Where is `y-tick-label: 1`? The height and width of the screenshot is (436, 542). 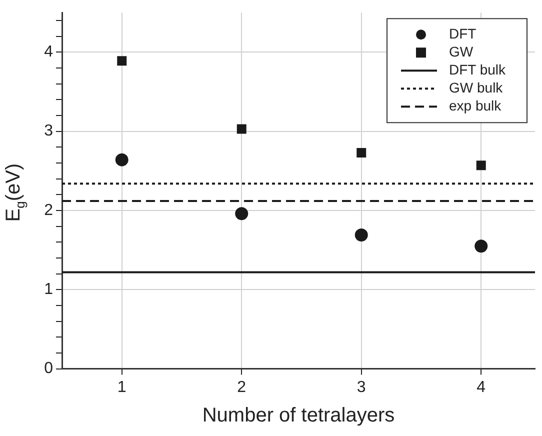
y-tick-label: 1 is located at coordinates (49, 289).